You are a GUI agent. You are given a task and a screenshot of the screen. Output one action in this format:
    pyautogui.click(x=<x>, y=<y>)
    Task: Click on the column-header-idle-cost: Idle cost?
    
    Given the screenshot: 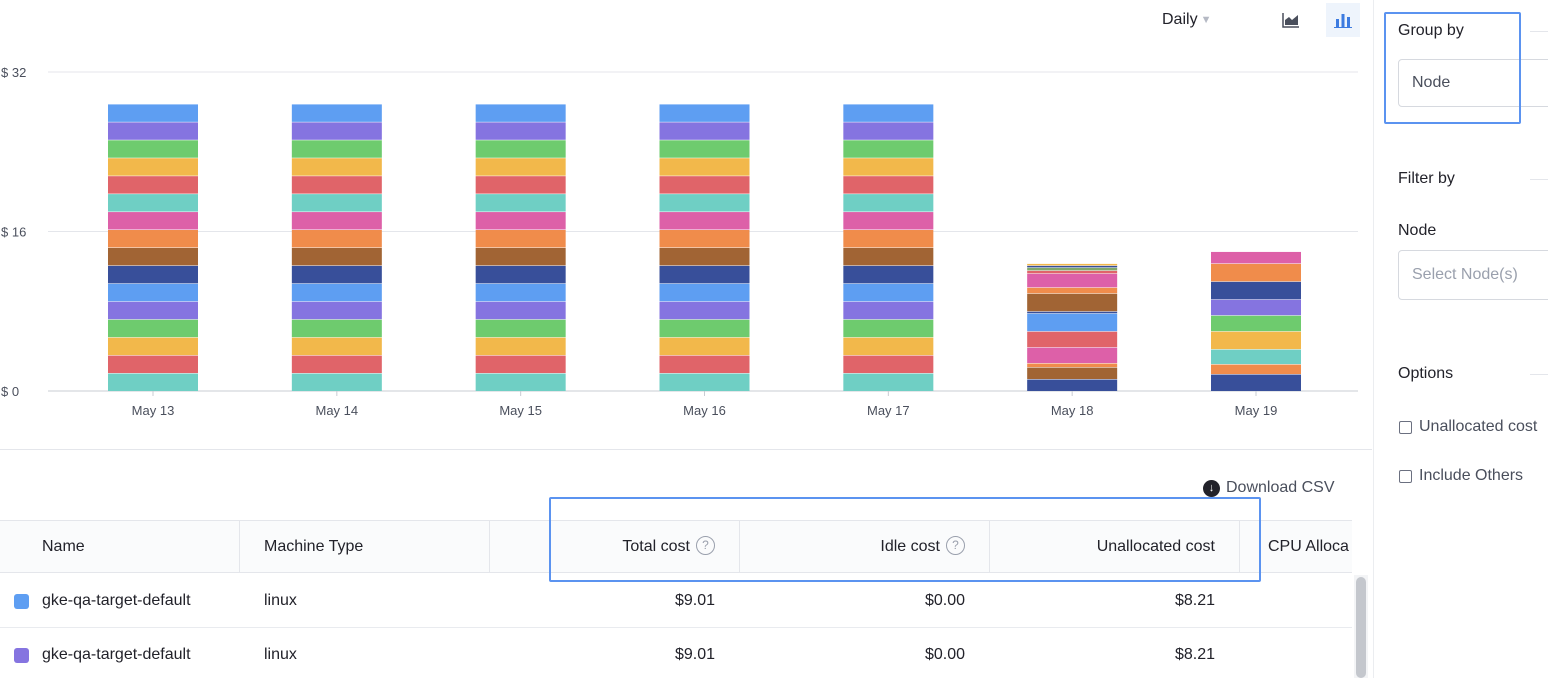 What is the action you would take?
    pyautogui.click(x=865, y=546)
    